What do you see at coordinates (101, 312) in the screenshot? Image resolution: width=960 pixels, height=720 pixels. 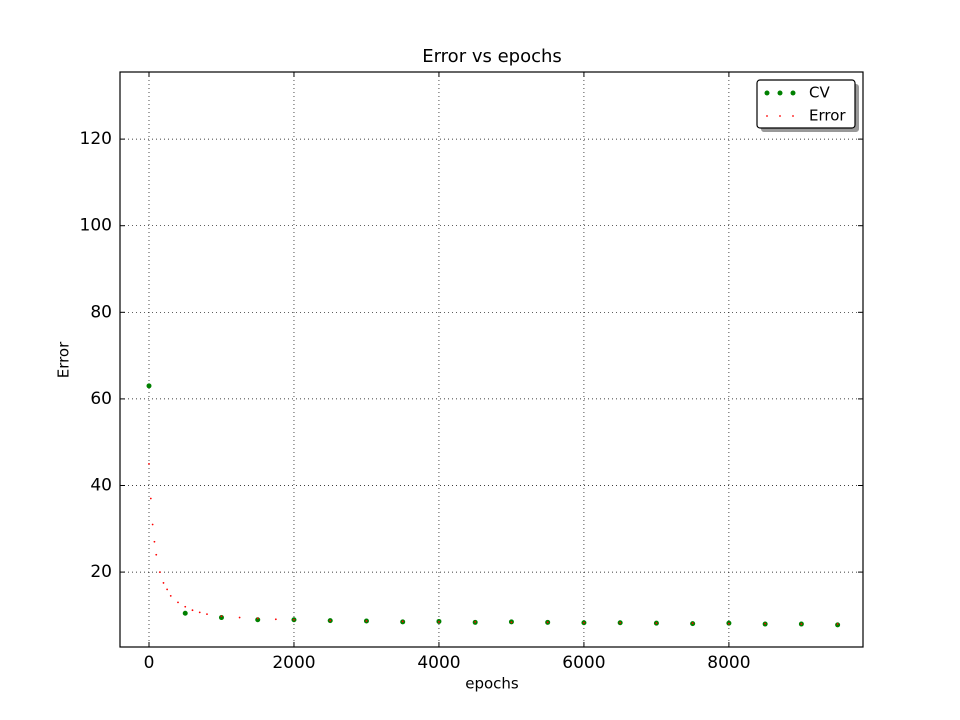 I see `y-tick-label: 80` at bounding box center [101, 312].